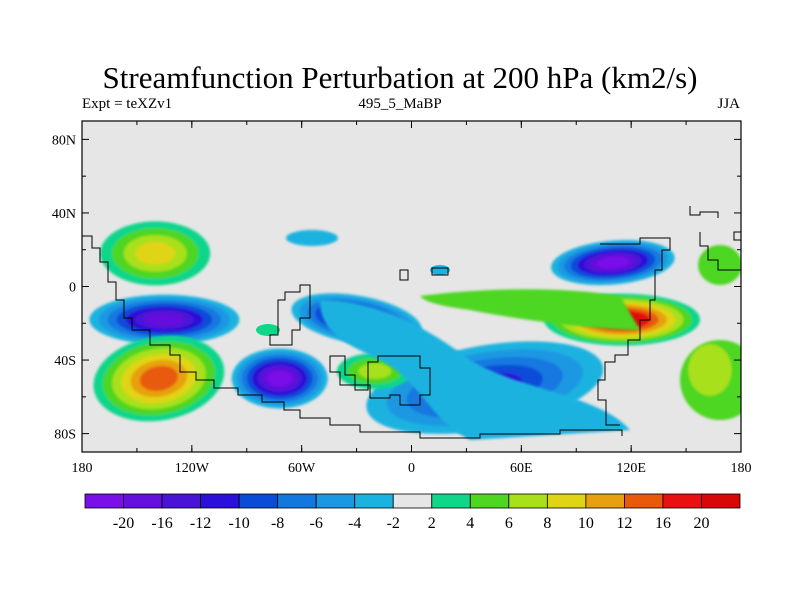 The height and width of the screenshot is (600, 800). What do you see at coordinates (238, 523) in the screenshot?
I see `colorbar-label: -10` at bounding box center [238, 523].